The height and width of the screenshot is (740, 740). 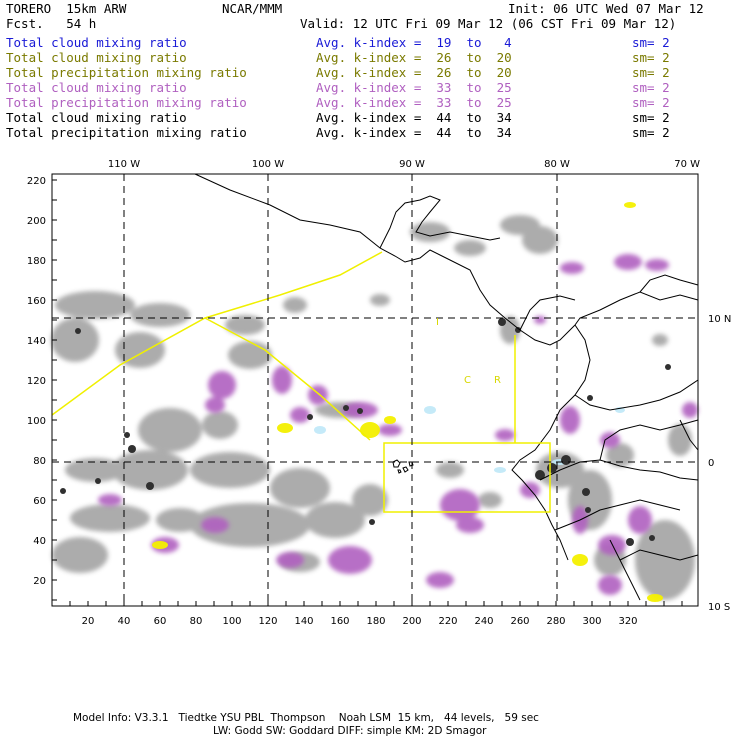 I want to click on region-labels: I C R, so click(x=468, y=351).